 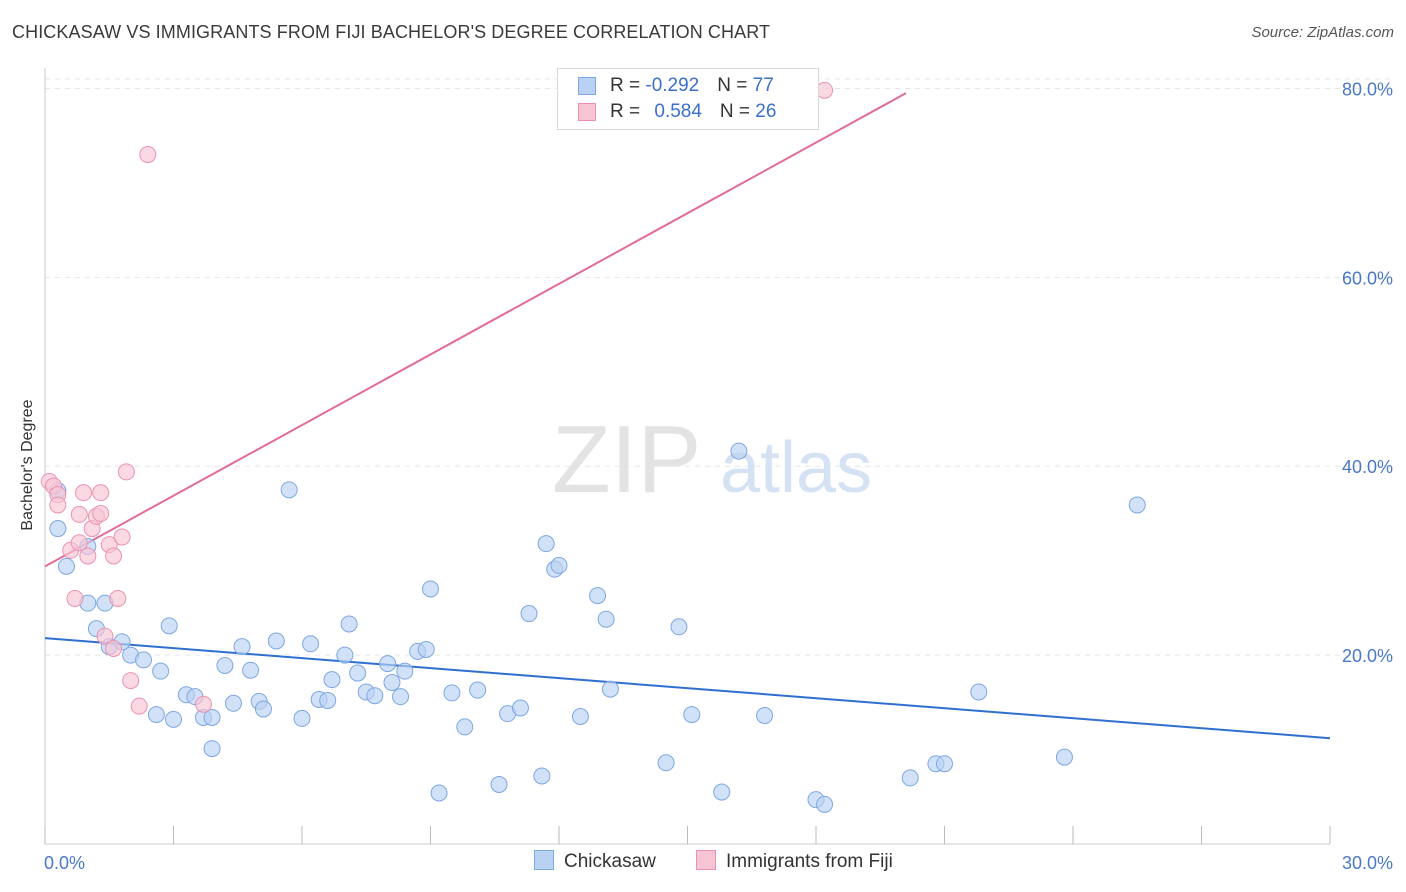 What do you see at coordinates (809, 861) in the screenshot?
I see `bottom-legend-label: Immigrants from Fiji` at bounding box center [809, 861].